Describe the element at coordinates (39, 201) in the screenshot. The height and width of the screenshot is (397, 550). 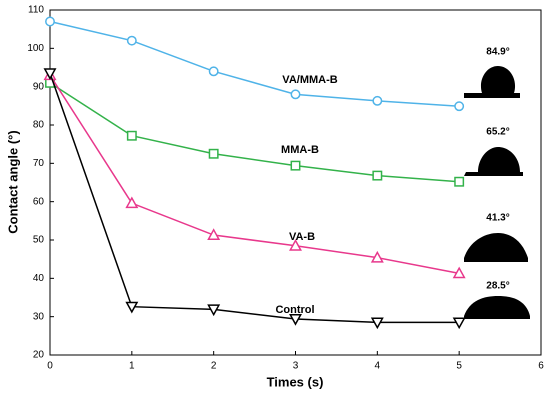
I see `y-tick-label: 60` at that location.